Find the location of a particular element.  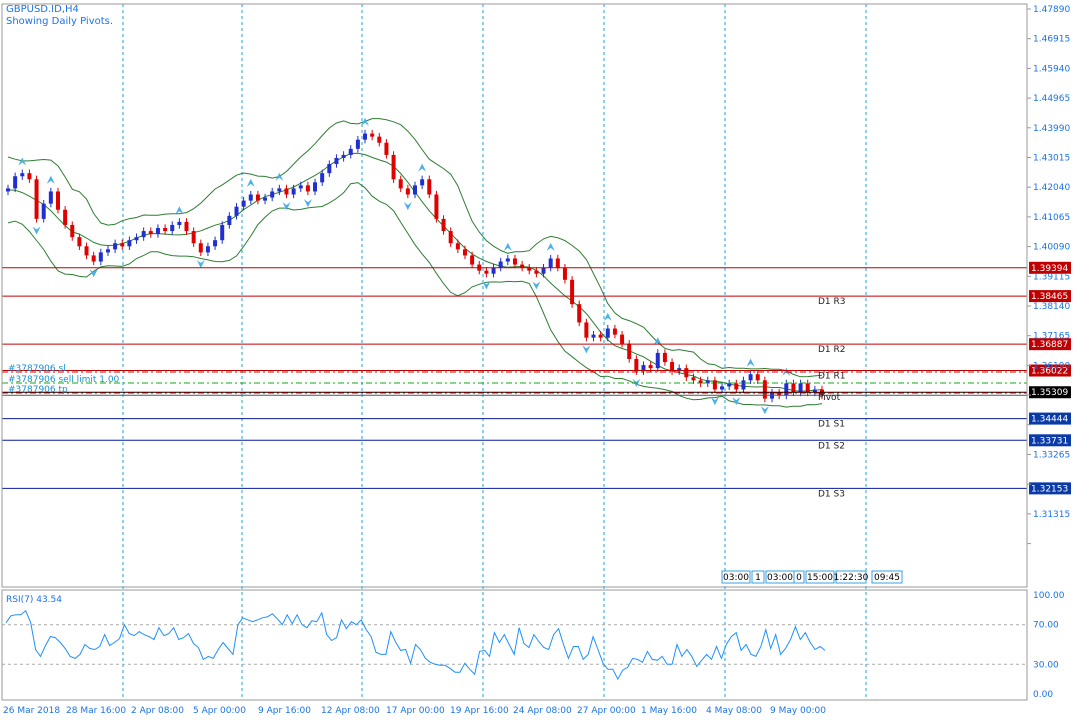

price-tick-label: 1.40090 is located at coordinates (1051, 248).